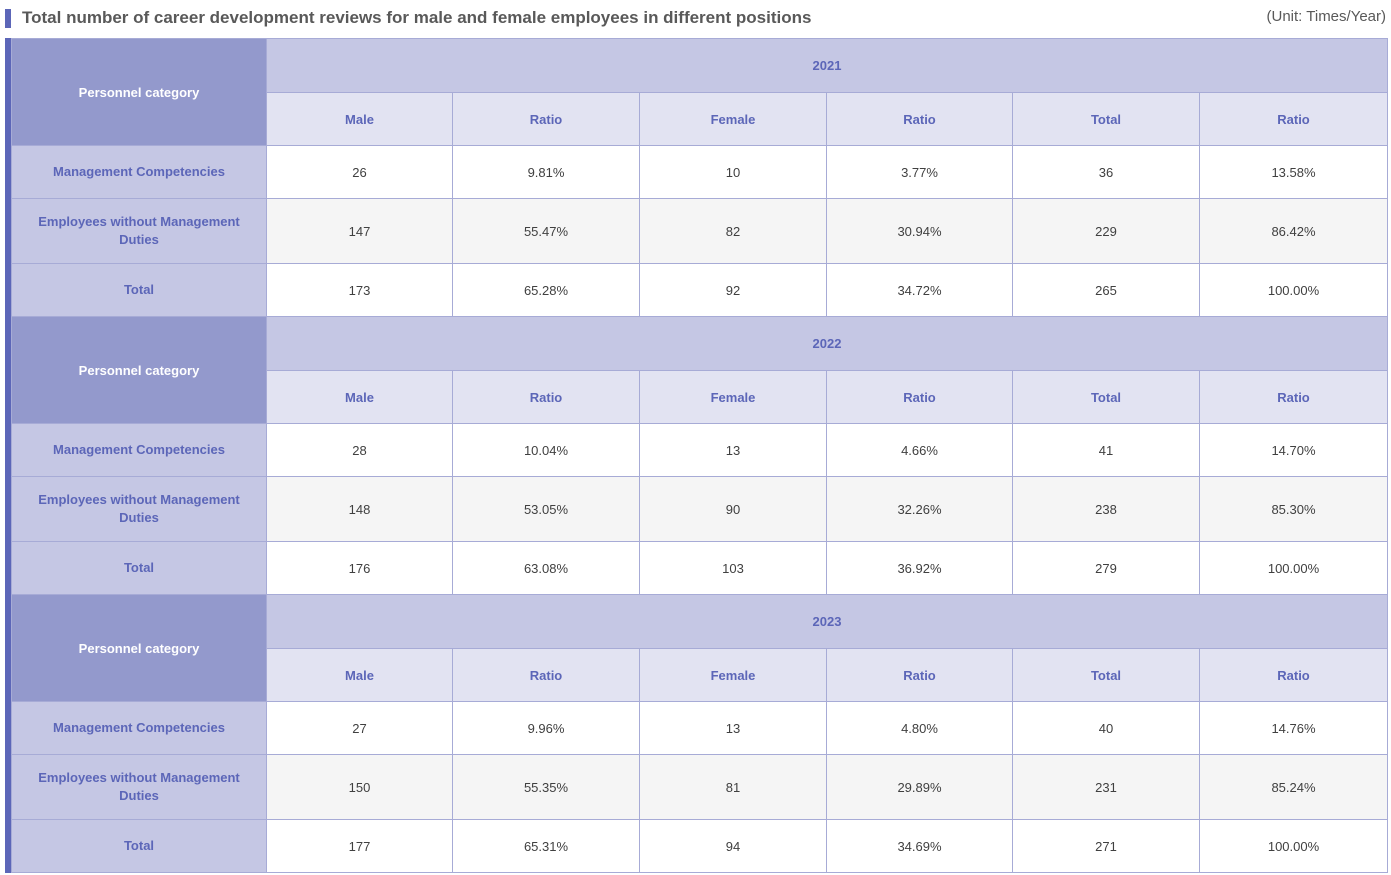 The width and height of the screenshot is (1391, 875). Describe the element at coordinates (919, 172) in the screenshot. I see `table-cell: 3.77%` at that location.